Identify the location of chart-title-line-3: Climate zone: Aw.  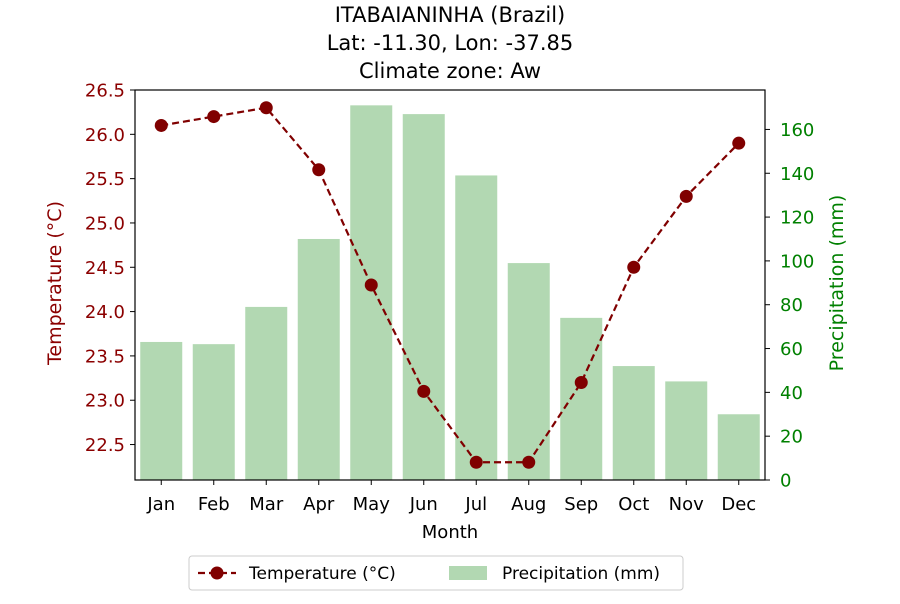
(450, 71).